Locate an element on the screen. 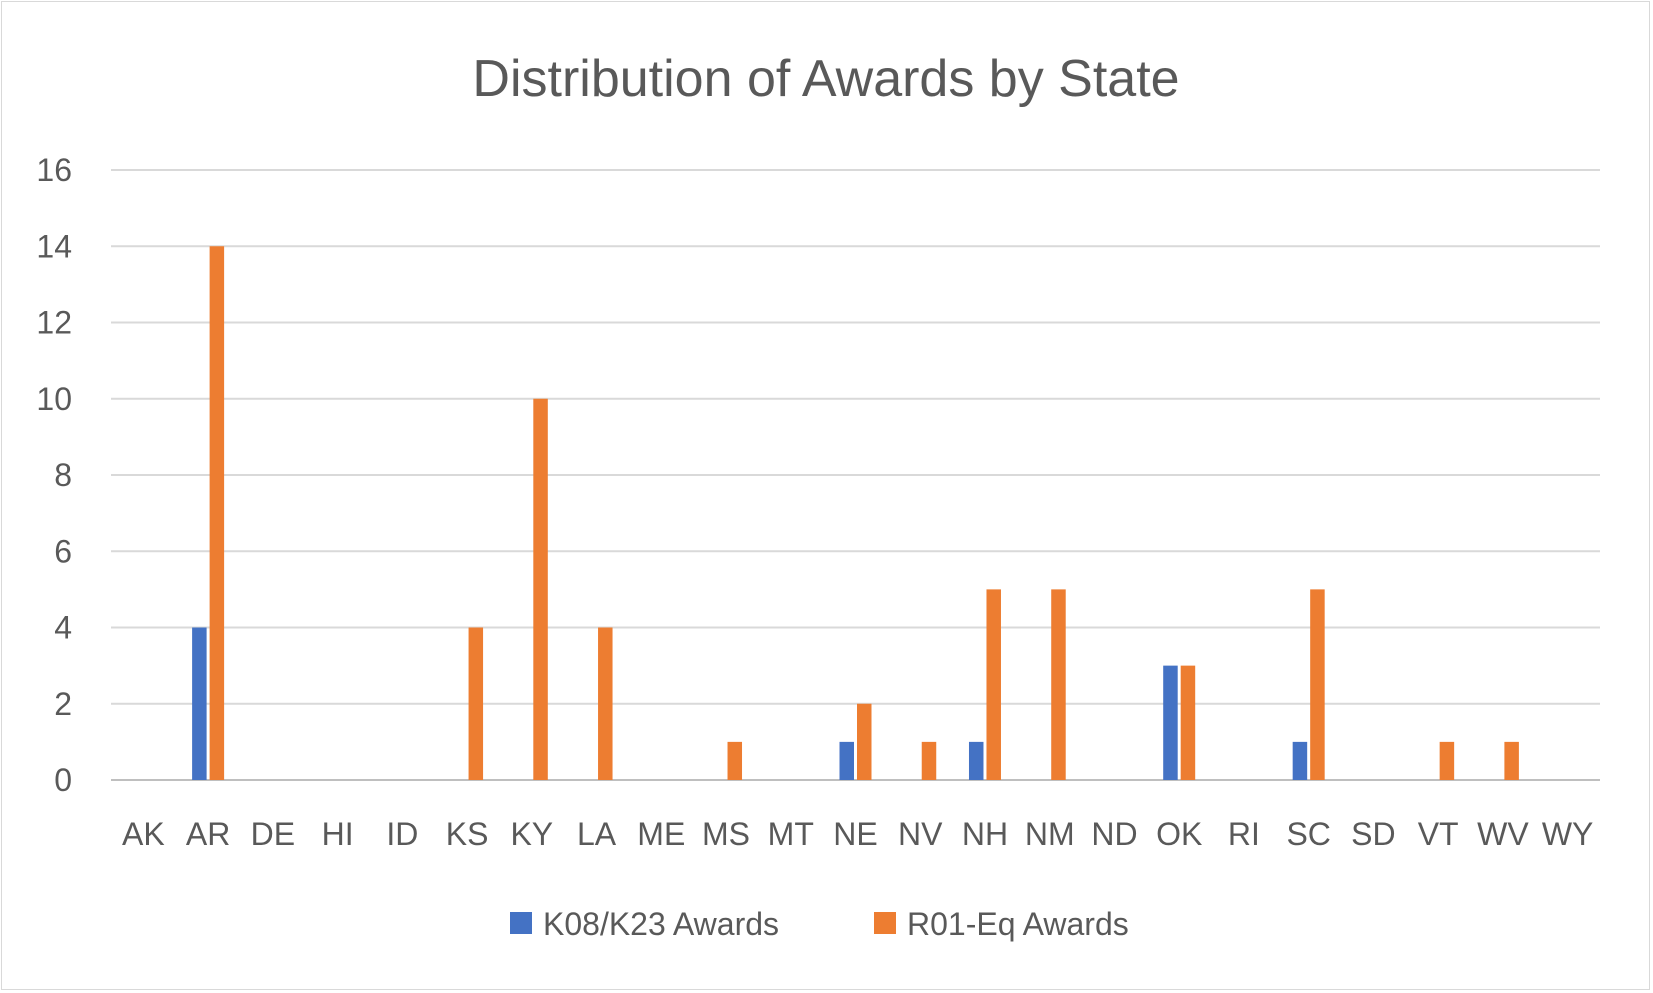 The height and width of the screenshot is (993, 1653). legend: K08/K23 Awards R01-Eq Awards is located at coordinates (819, 924).